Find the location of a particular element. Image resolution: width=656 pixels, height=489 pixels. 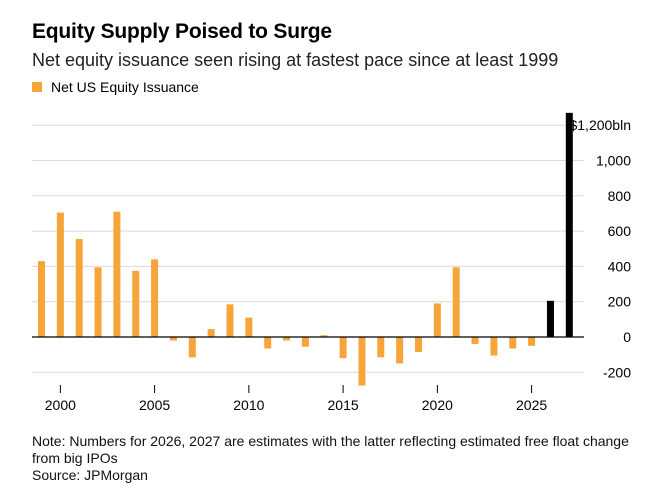

y-tick-label: 600 is located at coordinates (620, 231).